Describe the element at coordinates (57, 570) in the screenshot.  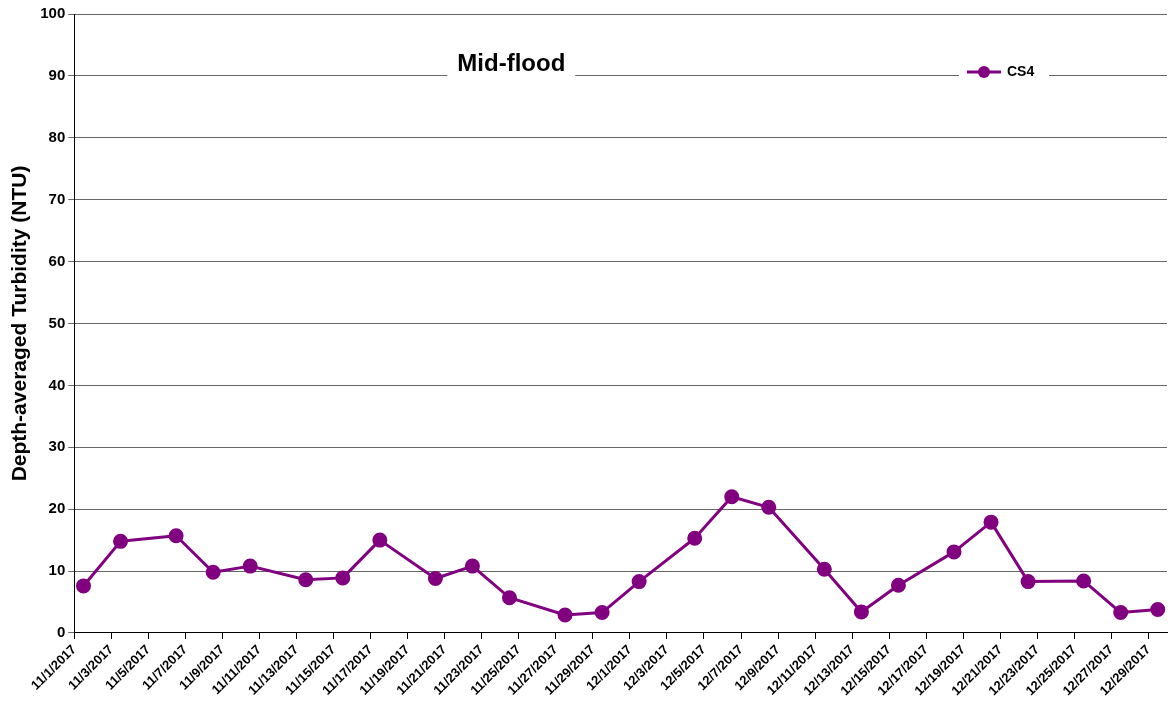
I see `y-tick-label: 10` at that location.